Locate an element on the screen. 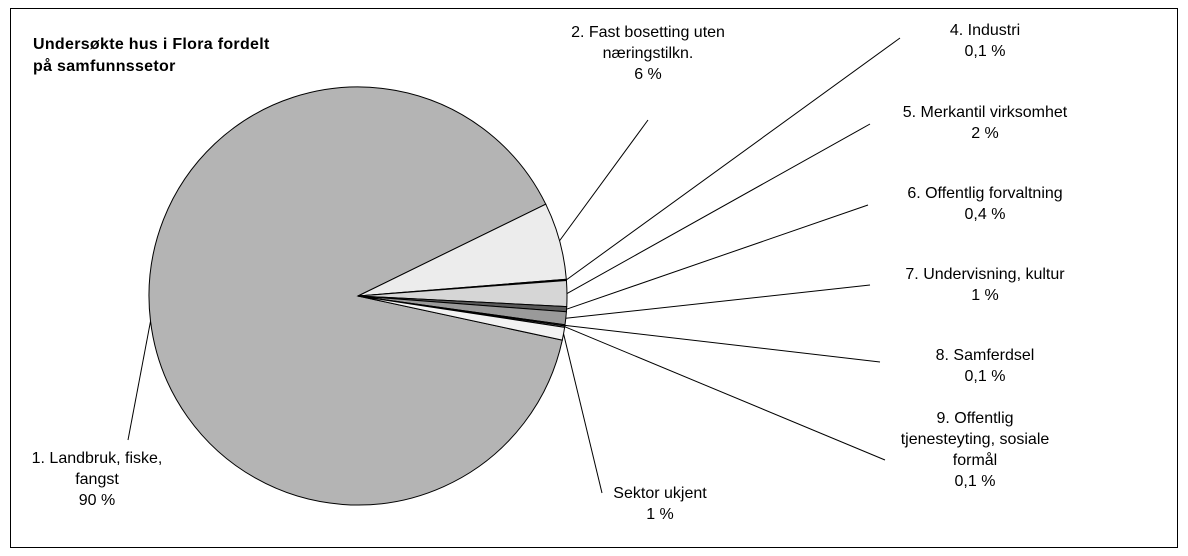  value-label: 6 % is located at coordinates (648, 74).